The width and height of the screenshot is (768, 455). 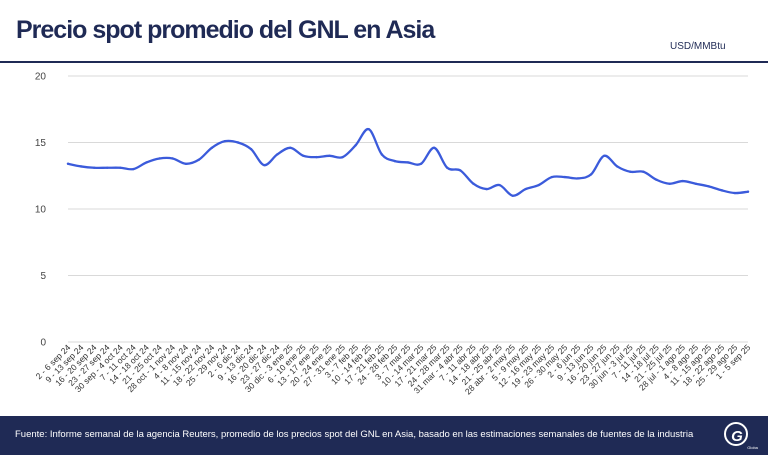 I want to click on y-axis-tick-labels: 0 5 10 15 20, so click(x=41, y=210).